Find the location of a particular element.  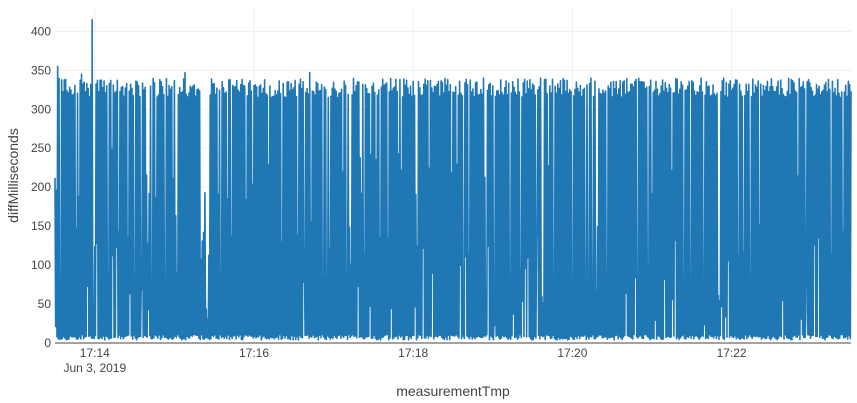

x-axis-title: measurementTmp is located at coordinates (453, 391).